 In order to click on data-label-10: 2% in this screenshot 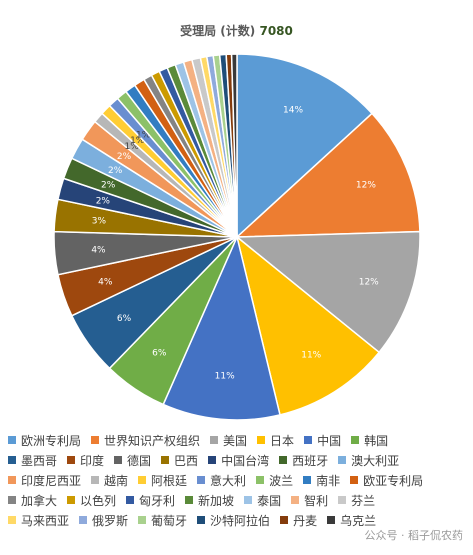, I will do `click(103, 201)`.